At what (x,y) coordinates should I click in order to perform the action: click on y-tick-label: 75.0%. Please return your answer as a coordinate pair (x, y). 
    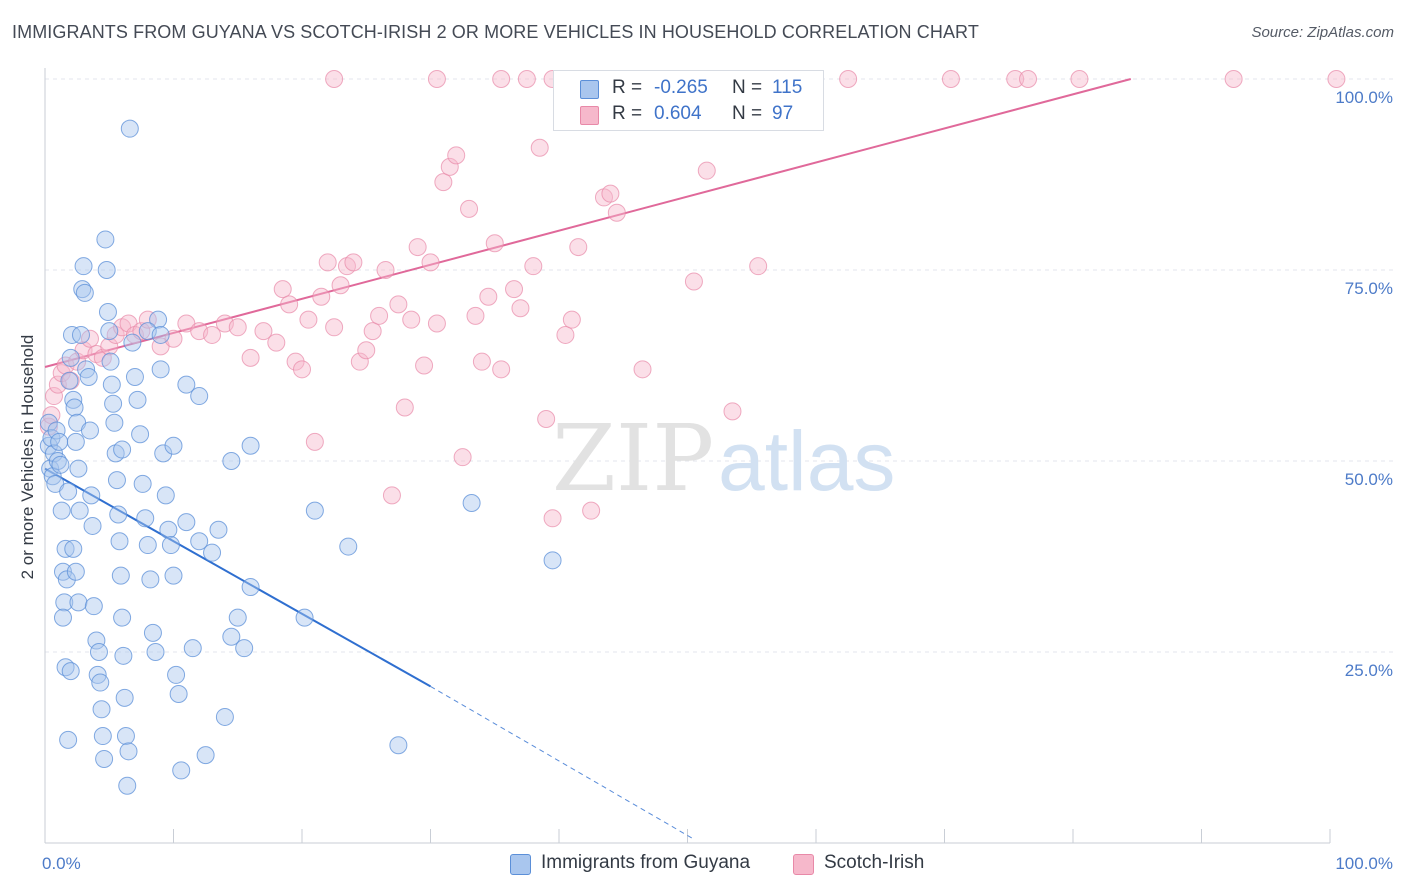
    Looking at the image, I should click on (1369, 288).